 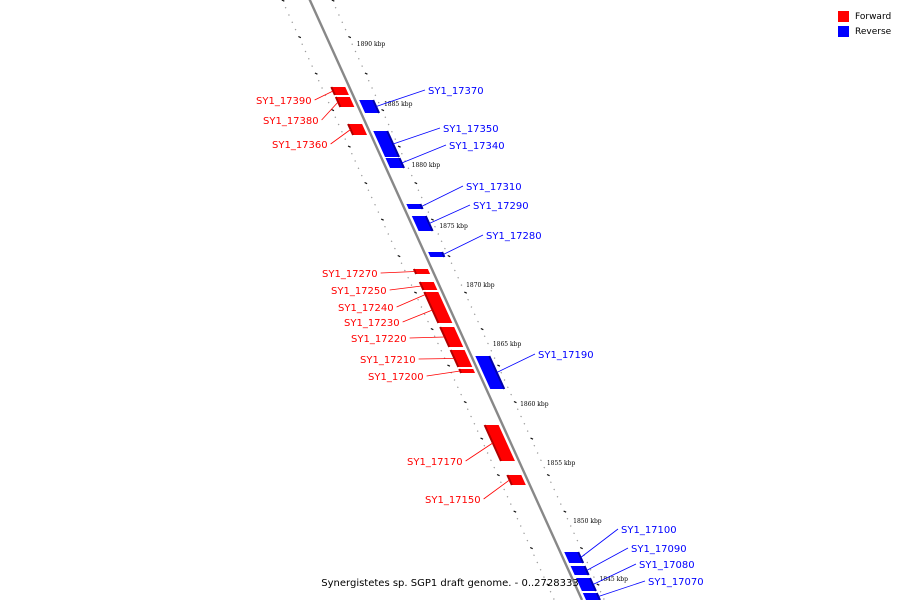 I want to click on gene-label-sy1_17170: SY1_17170, so click(x=435, y=462).